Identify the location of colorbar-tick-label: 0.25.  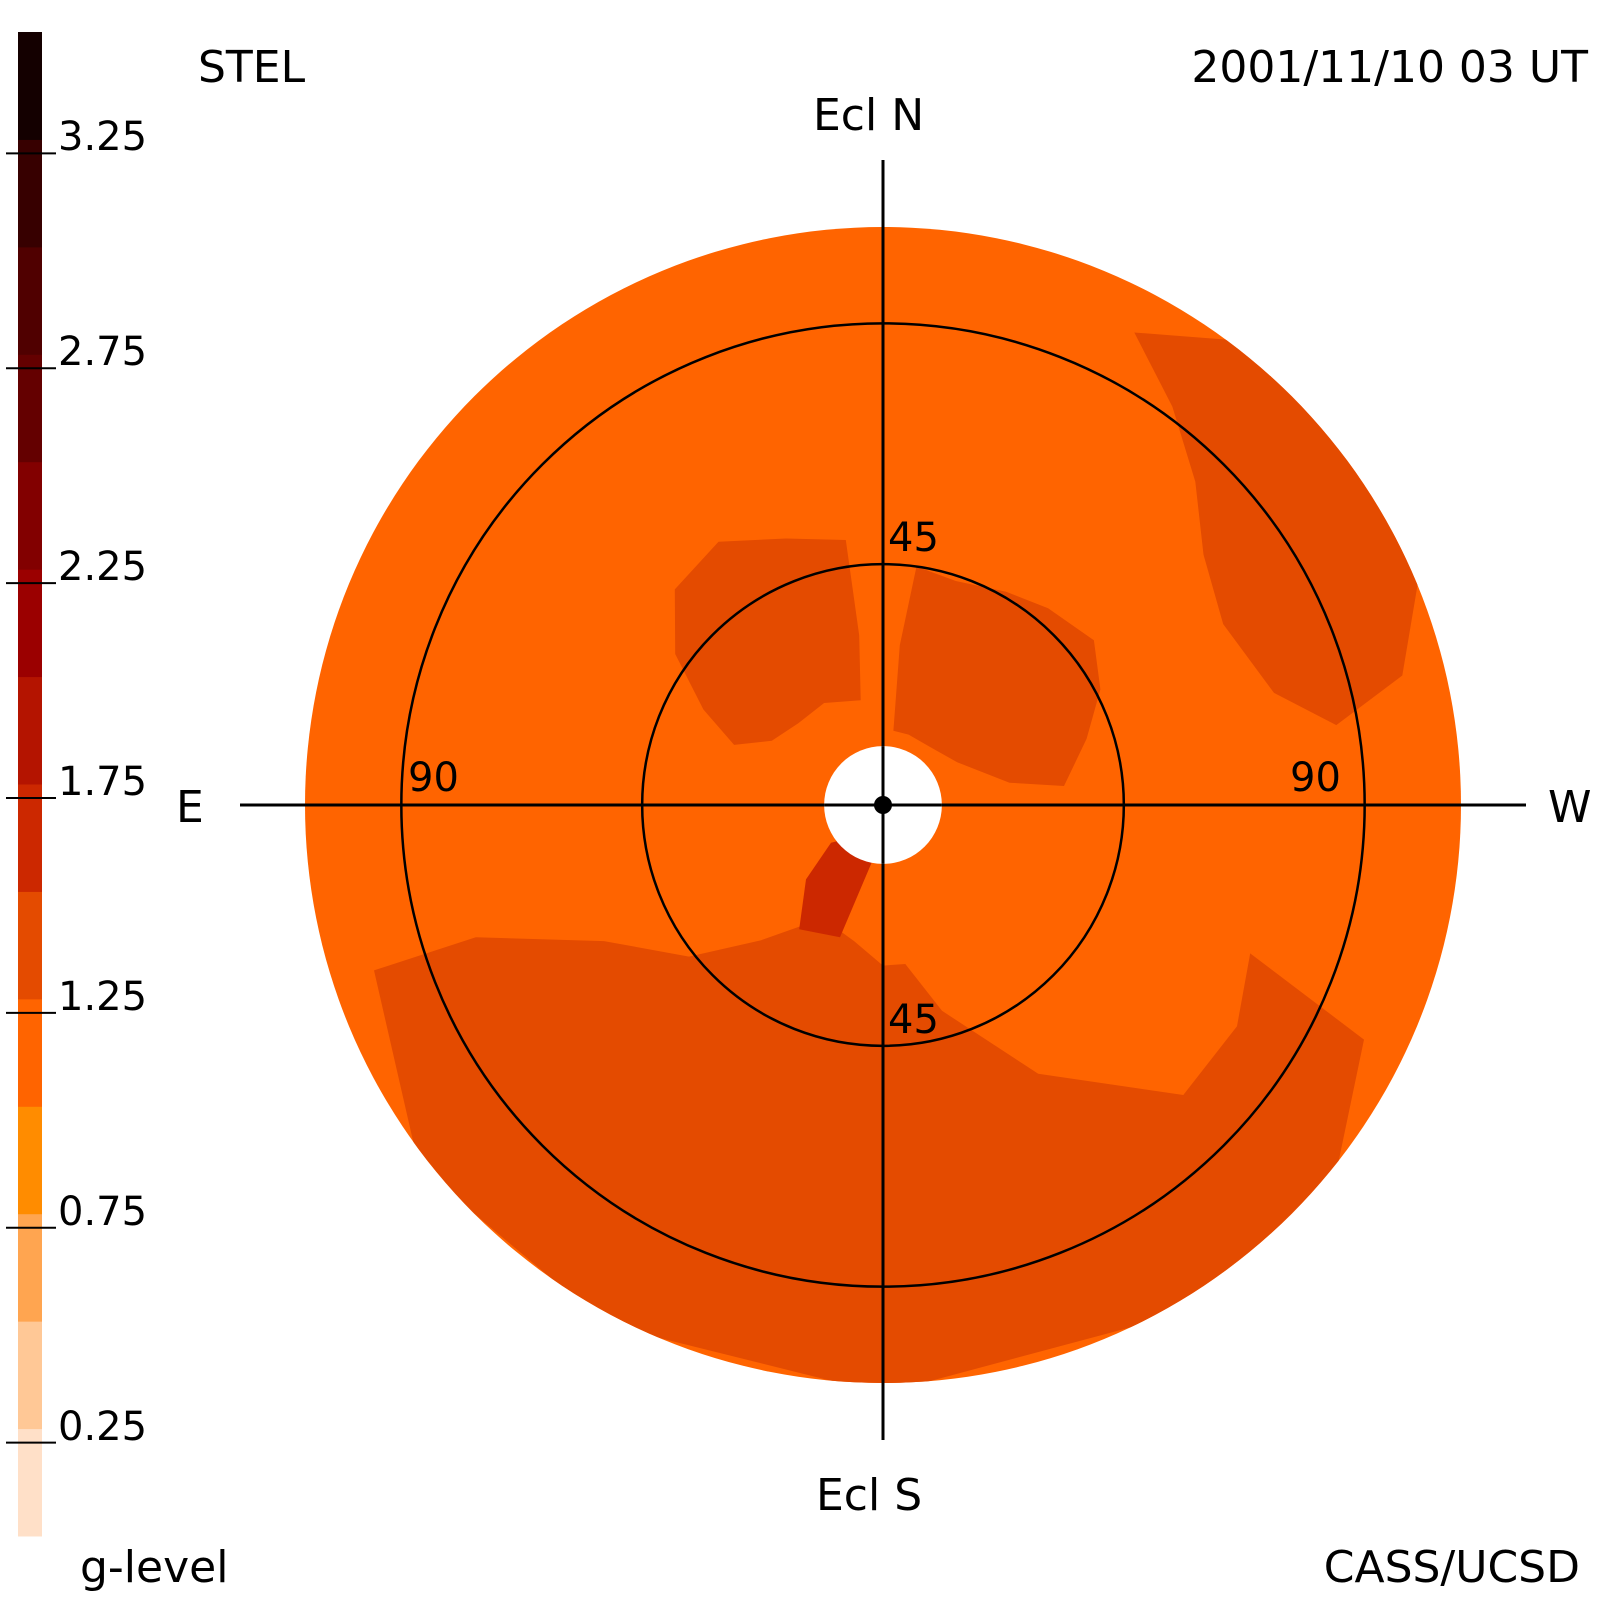
(103, 1426).